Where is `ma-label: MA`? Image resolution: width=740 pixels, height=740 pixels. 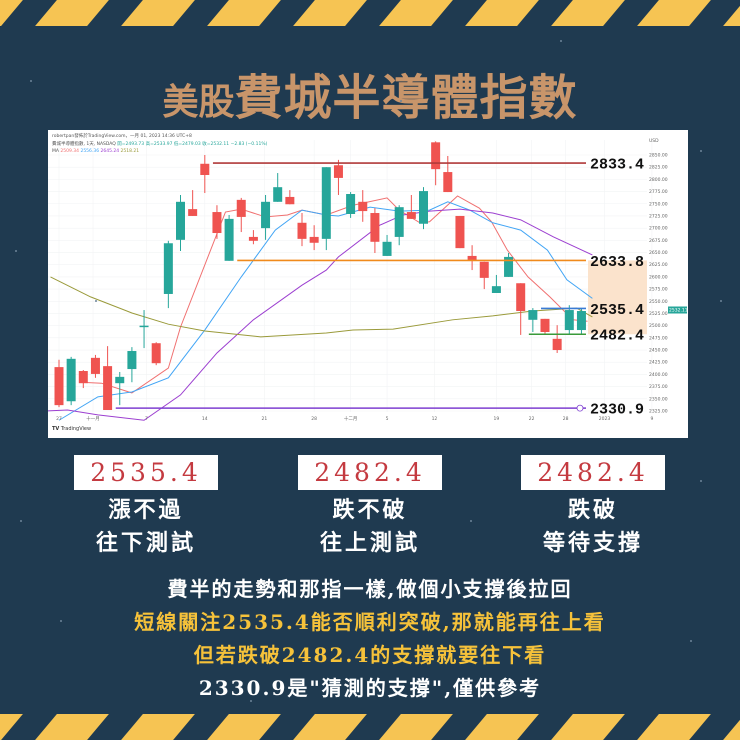
ma-label: MA is located at coordinates (55, 151).